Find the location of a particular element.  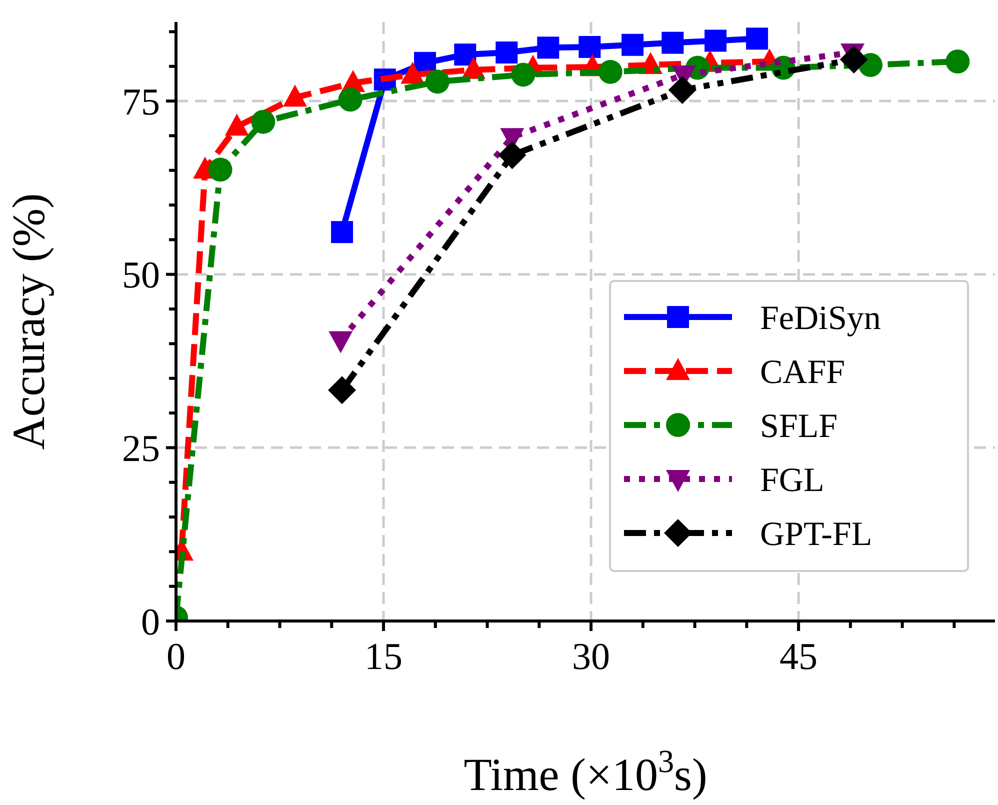

legend-label: FGL is located at coordinates (792, 480).